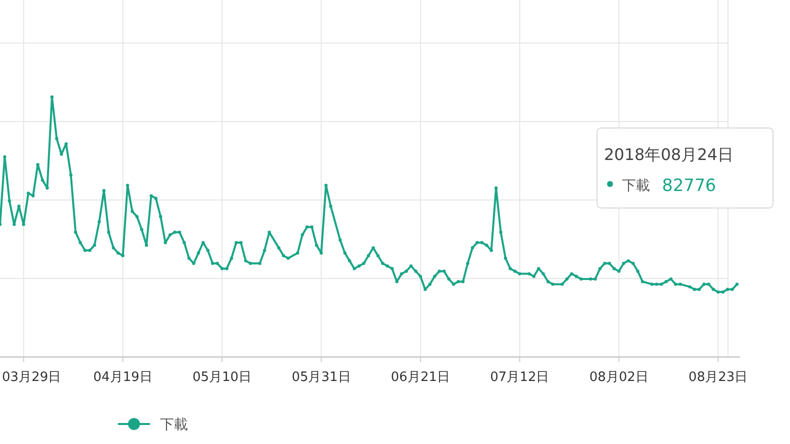  What do you see at coordinates (520, 377) in the screenshot?
I see `x-tick-label: 07月12日` at bounding box center [520, 377].